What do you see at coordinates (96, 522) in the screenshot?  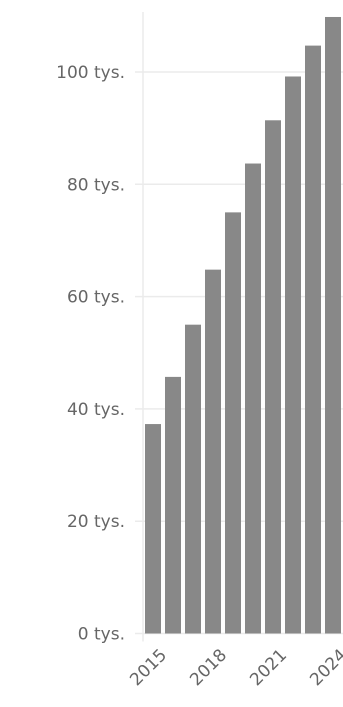 I see `y-tick-label: 20 tys.` at bounding box center [96, 522].